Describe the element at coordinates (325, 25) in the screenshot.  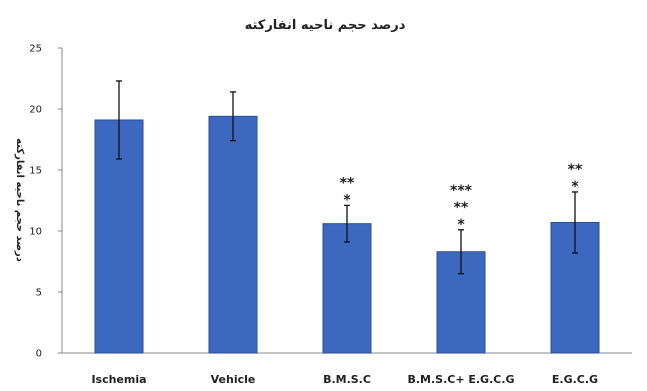
I see `chart-title: درصد حجم ناحیه انفارکته` at that location.